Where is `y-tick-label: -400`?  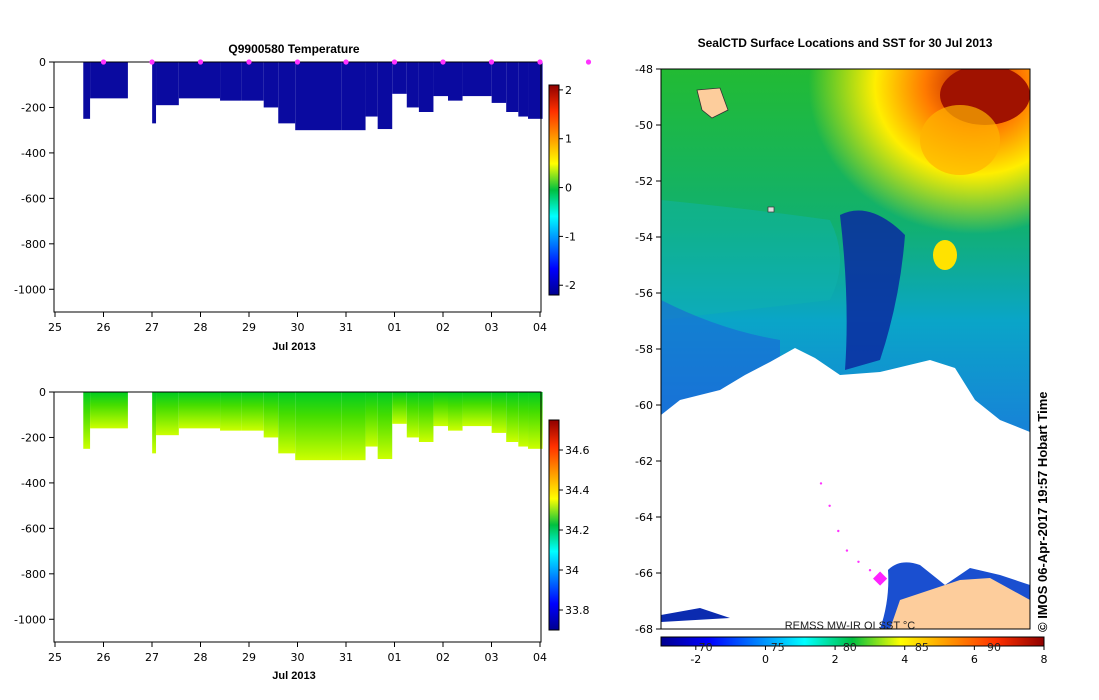 y-tick-label: -400 is located at coordinates (33, 483).